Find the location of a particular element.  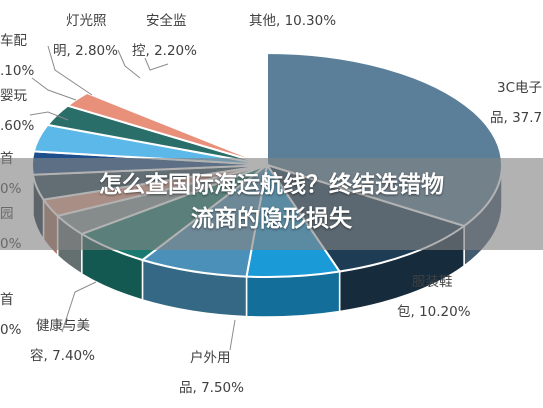

label-outdoor-line1: 户外用 is located at coordinates (210, 357).